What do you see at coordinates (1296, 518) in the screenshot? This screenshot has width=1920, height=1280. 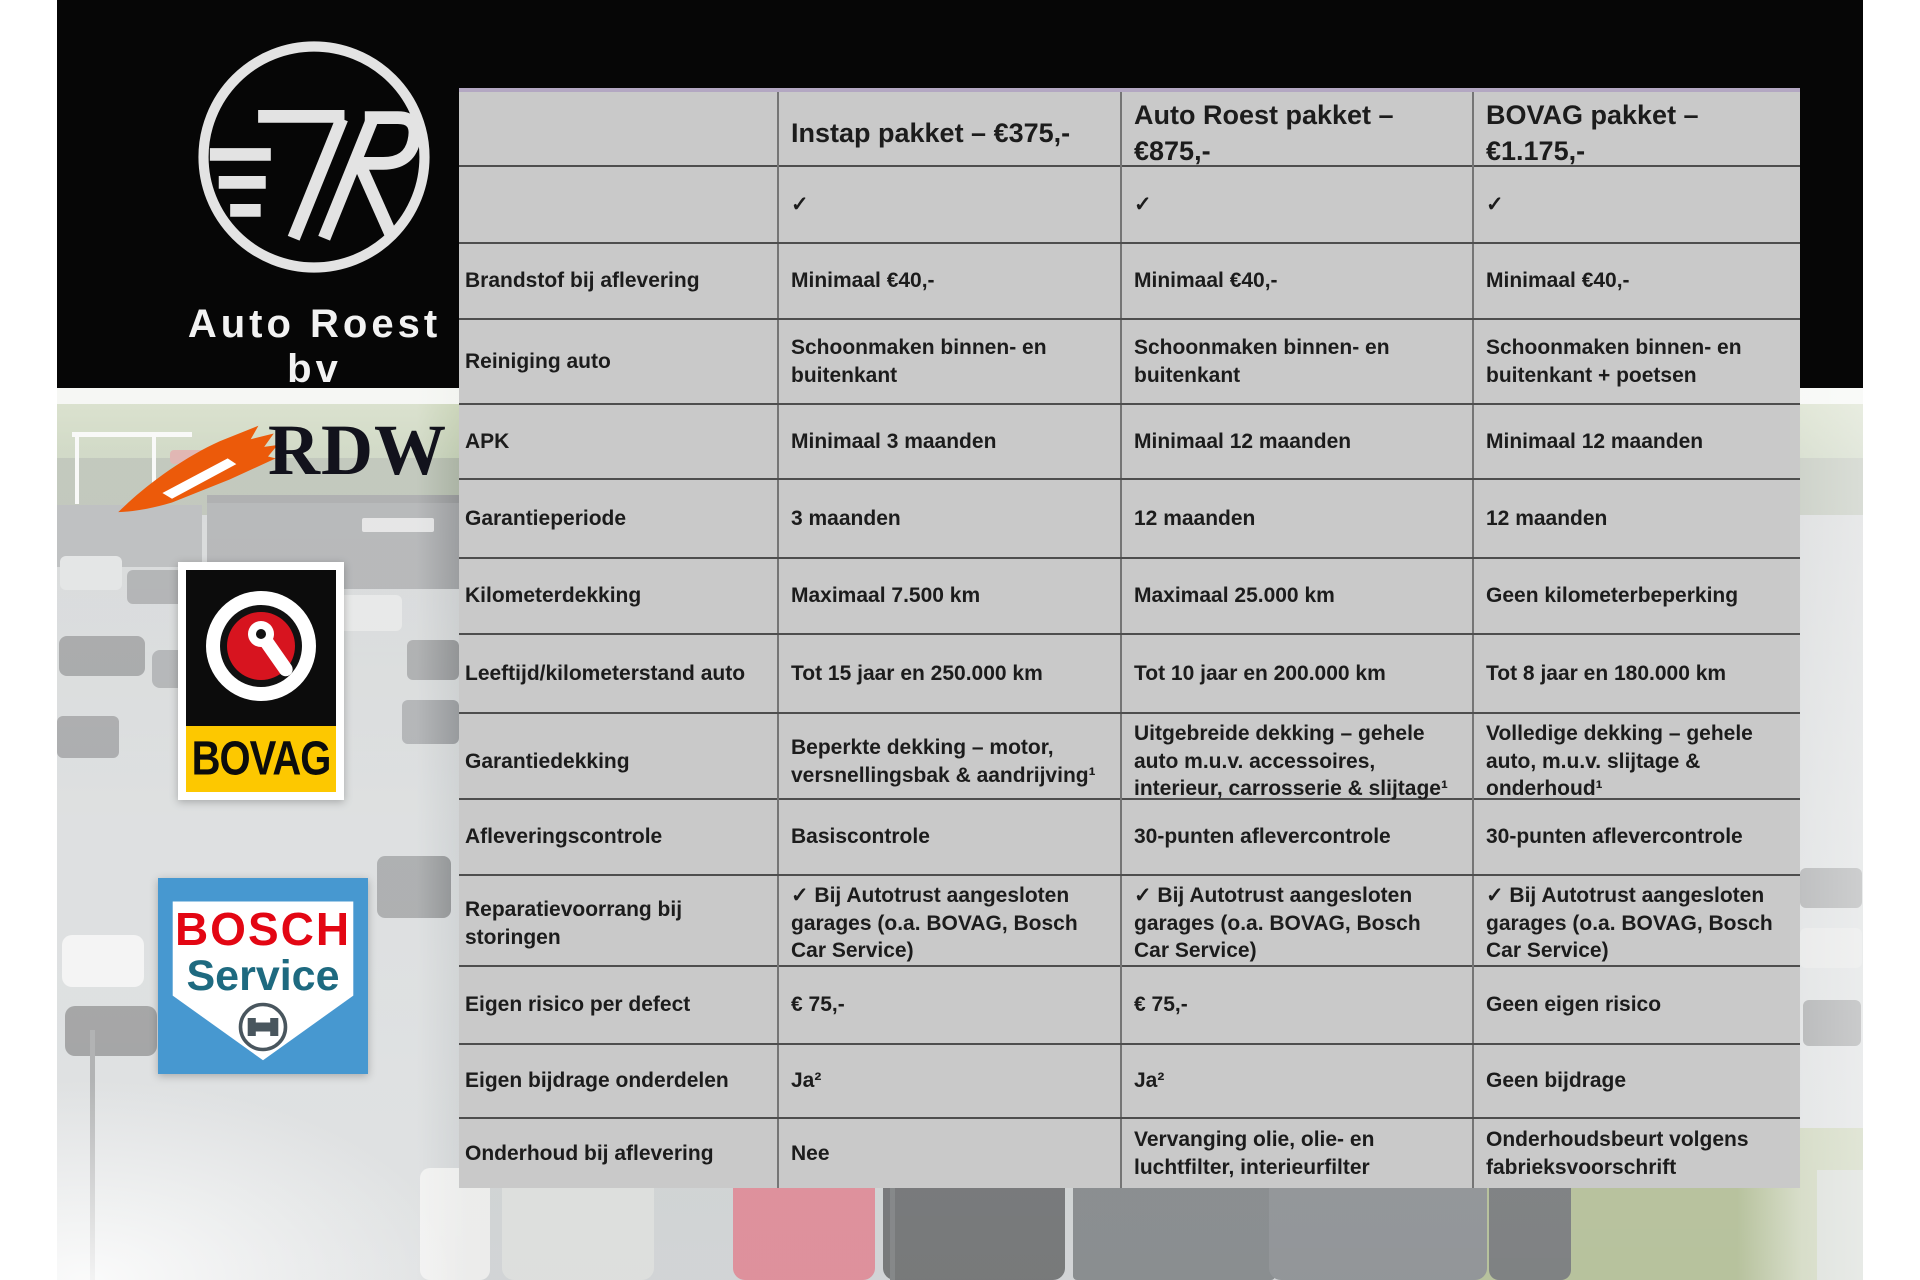 I see `cell-auto-roest-pakket: 12 maanden` at bounding box center [1296, 518].